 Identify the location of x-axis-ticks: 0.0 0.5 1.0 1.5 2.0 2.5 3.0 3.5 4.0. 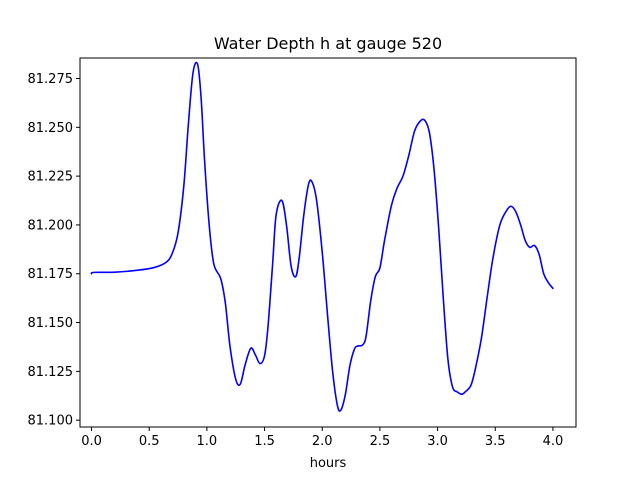
(322, 438).